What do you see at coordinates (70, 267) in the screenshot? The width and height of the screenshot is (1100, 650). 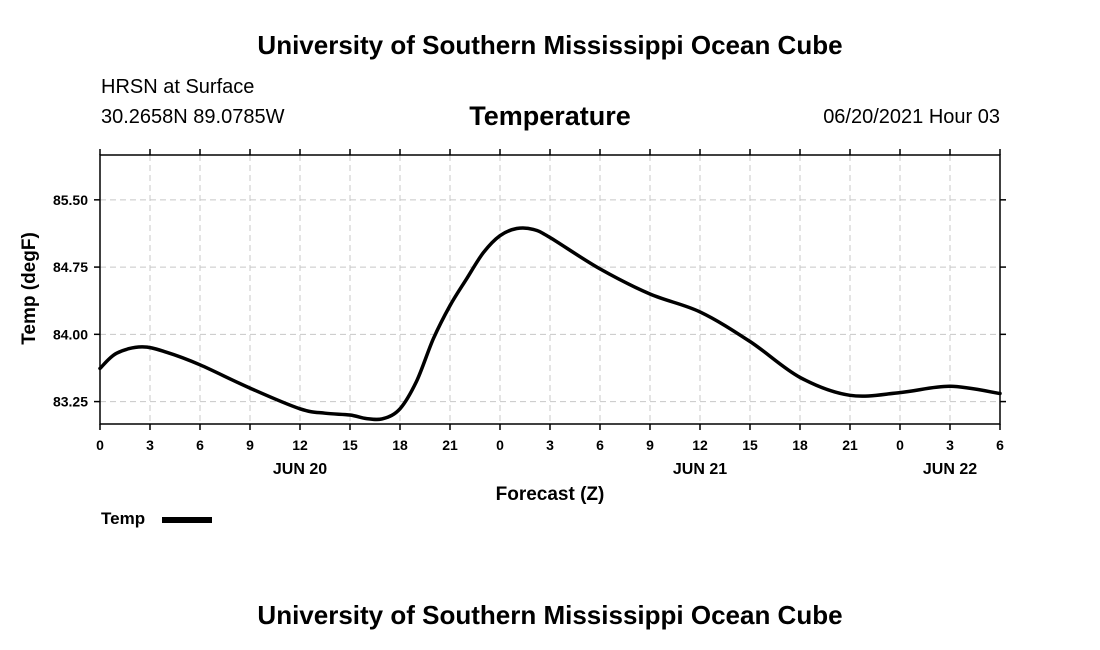 I see `y-tick-label: 84.75` at bounding box center [70, 267].